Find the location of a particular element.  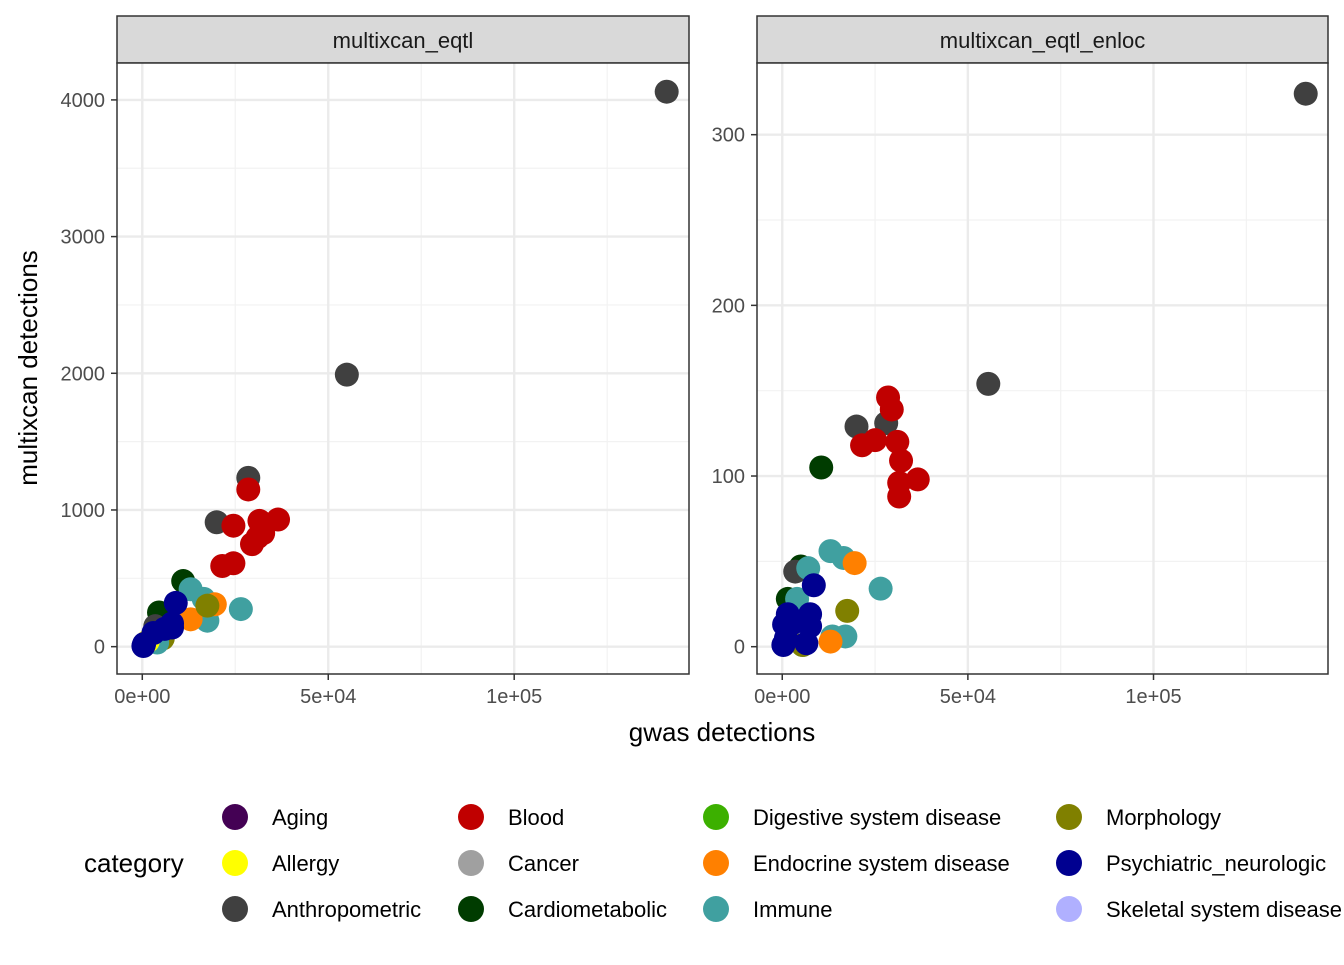

y-tick-label: 4000 is located at coordinates (83, 101).